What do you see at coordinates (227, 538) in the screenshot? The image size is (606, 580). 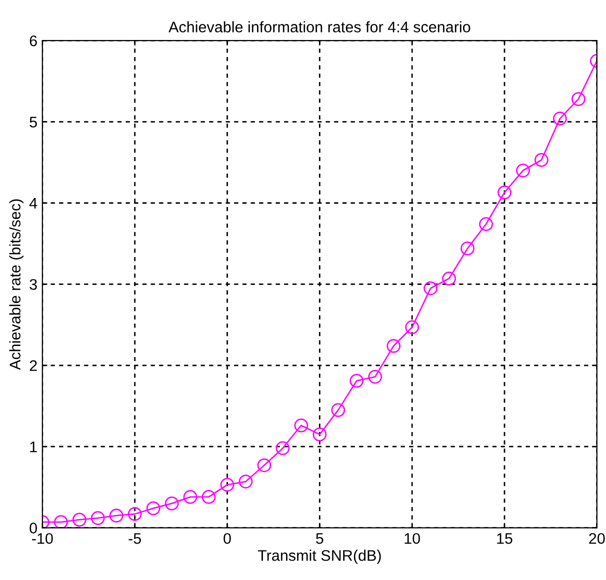 I see `x-tick-label: 0` at bounding box center [227, 538].